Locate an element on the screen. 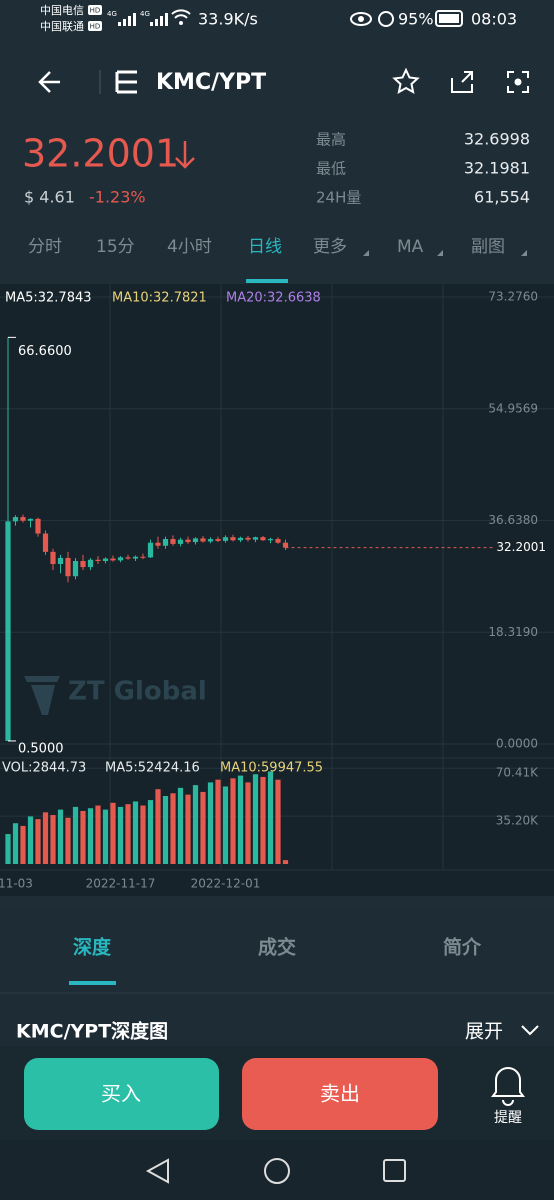 The width and height of the screenshot is (554, 1200). carrier: 中国联通 is located at coordinates (62, 26).